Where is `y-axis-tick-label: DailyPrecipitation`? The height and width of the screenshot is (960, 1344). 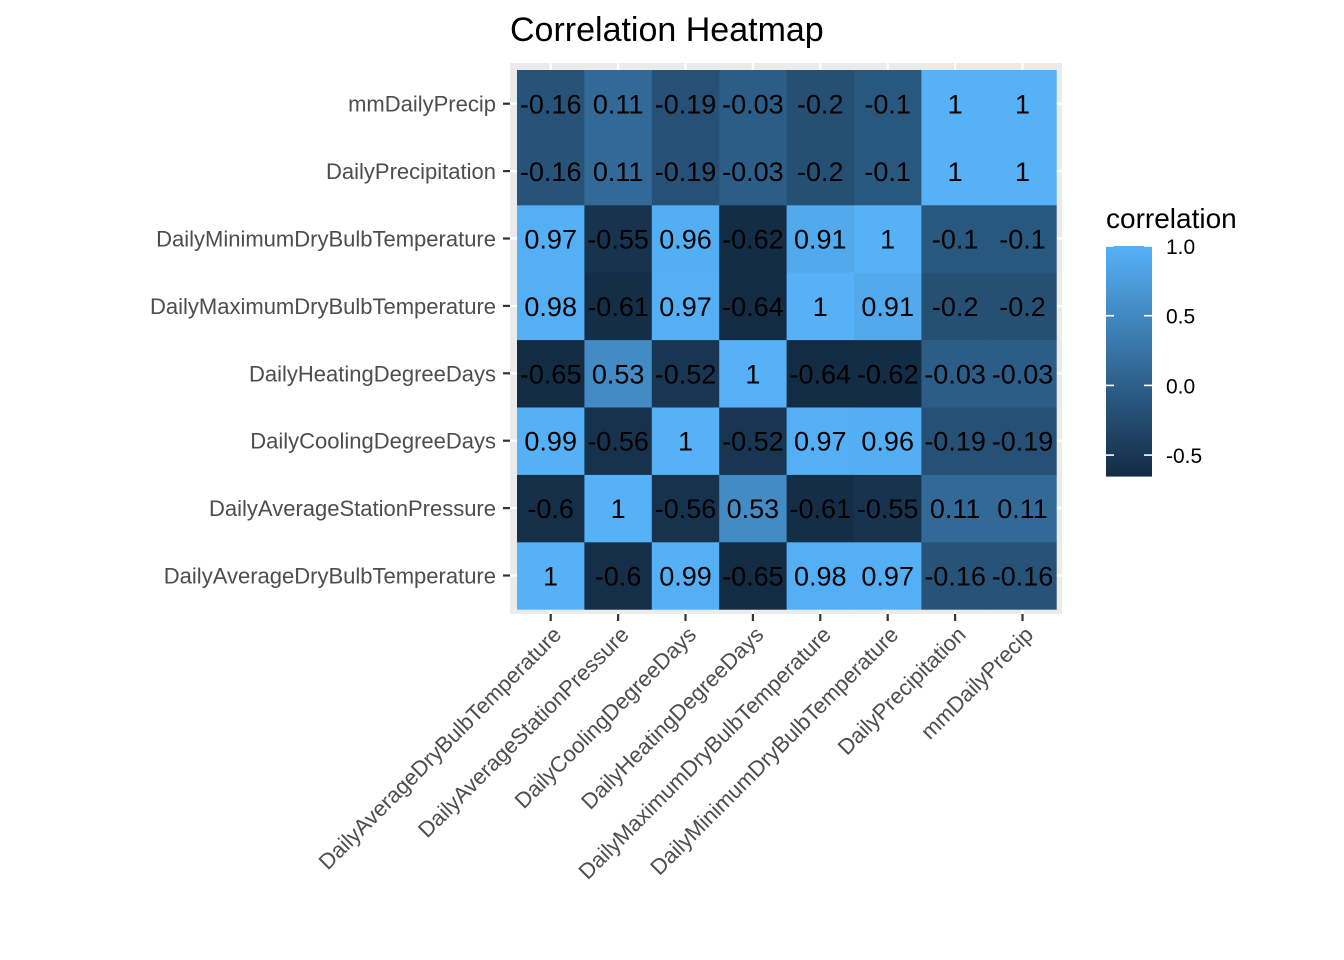 y-axis-tick-label: DailyPrecipitation is located at coordinates (411, 171).